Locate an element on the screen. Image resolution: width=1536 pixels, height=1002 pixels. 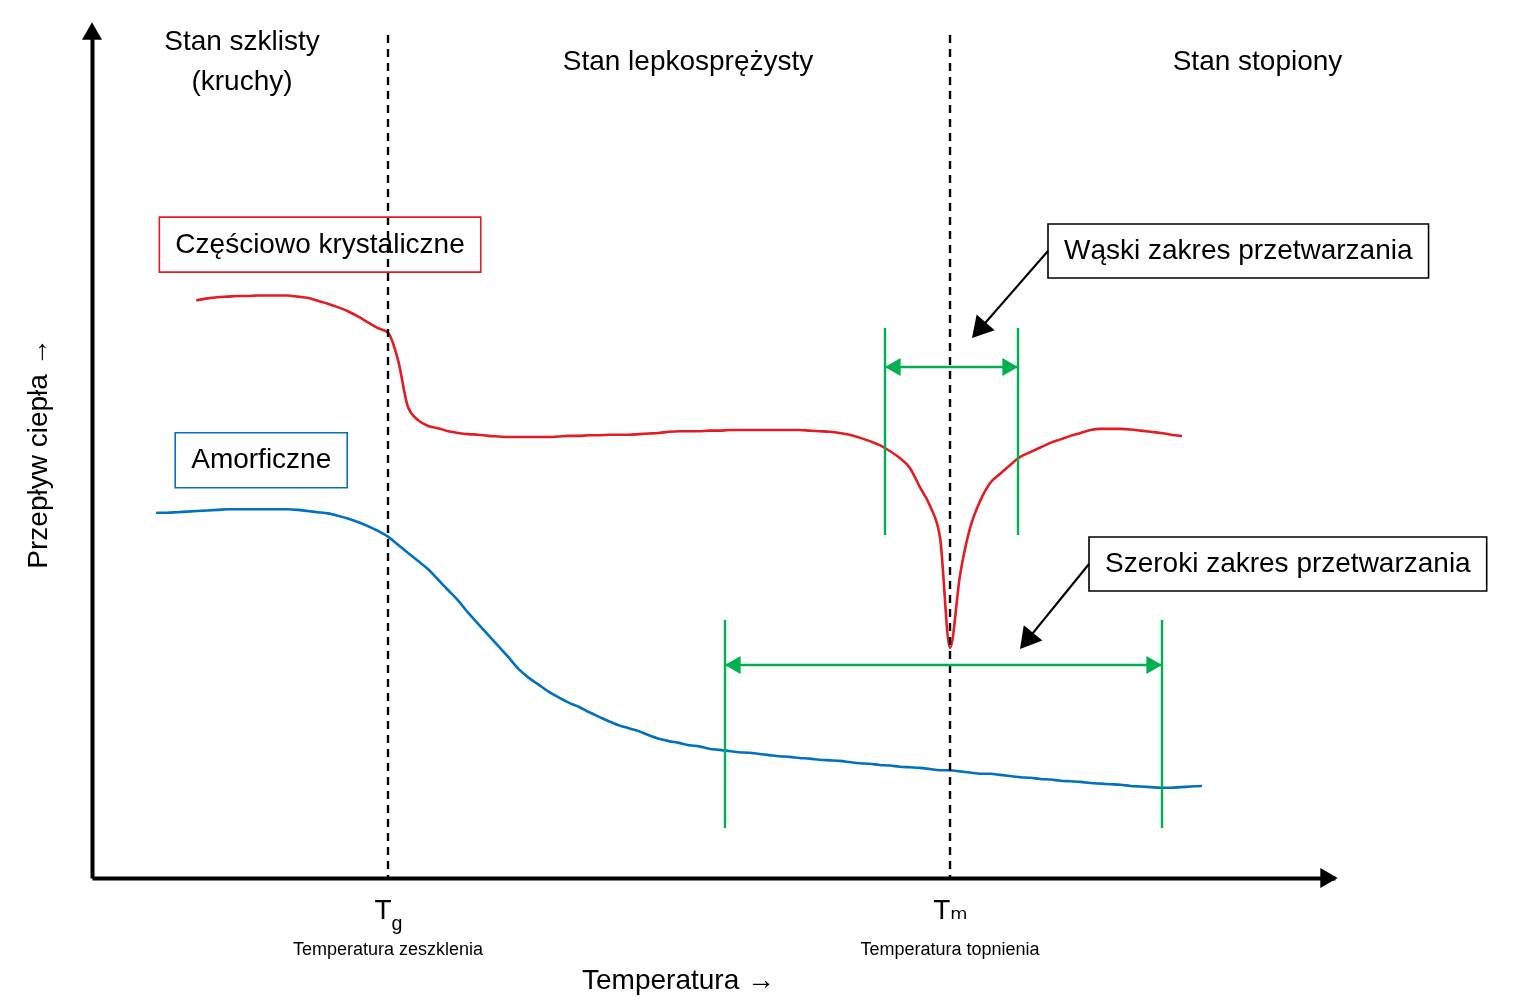
text: Temperatura topnienia is located at coordinates (950, 949).